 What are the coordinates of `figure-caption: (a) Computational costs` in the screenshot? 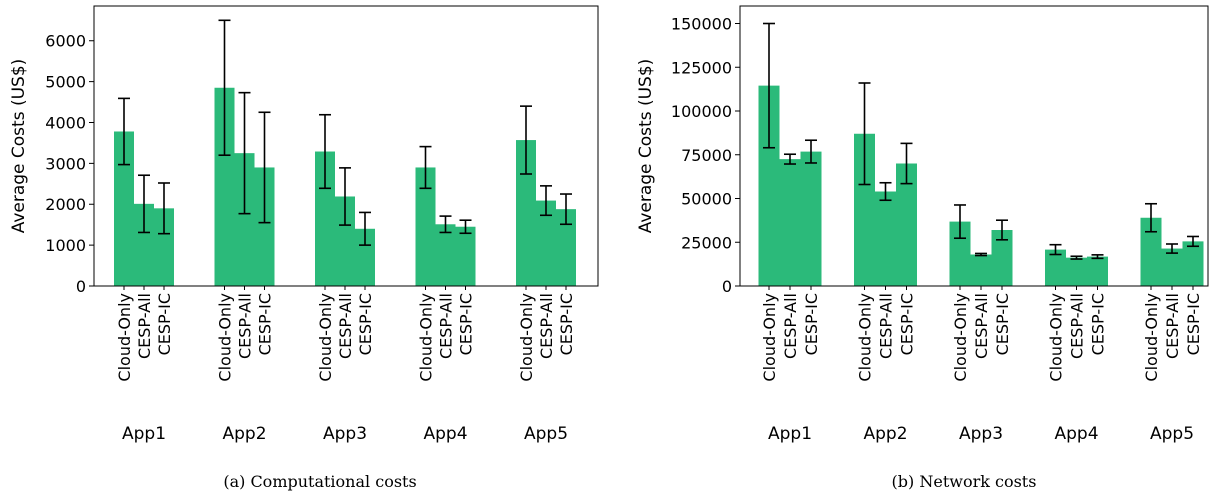 It's located at (319, 481).